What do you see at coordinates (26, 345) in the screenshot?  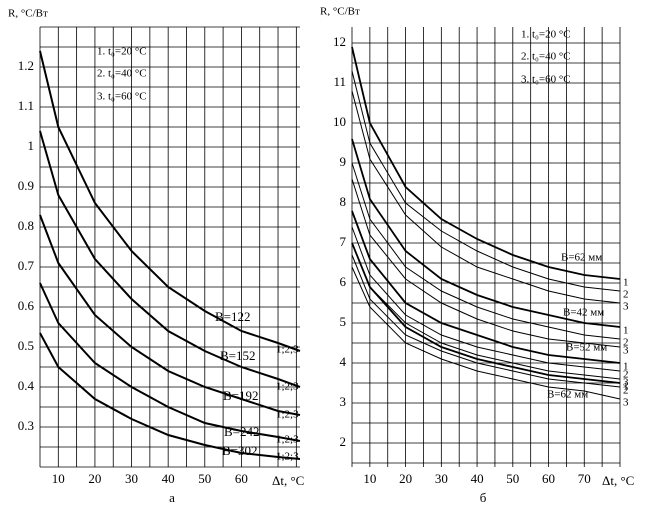 I see `y-tick-label: 0.5` at bounding box center [26, 345].